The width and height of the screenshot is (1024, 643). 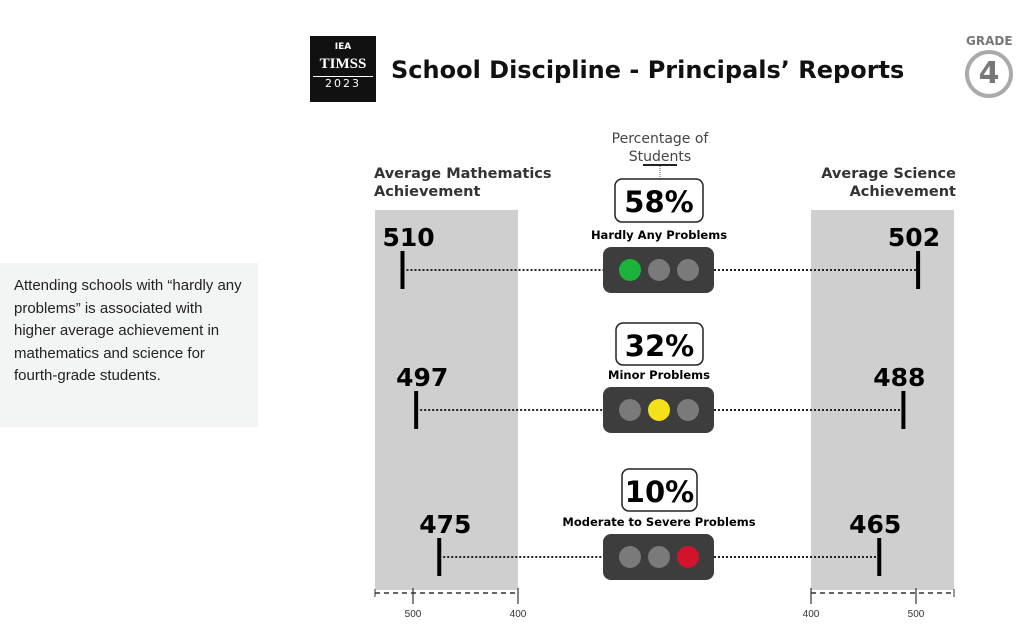 I want to click on page-title: School Discipline - Principals’ Reports, so click(x=648, y=70).